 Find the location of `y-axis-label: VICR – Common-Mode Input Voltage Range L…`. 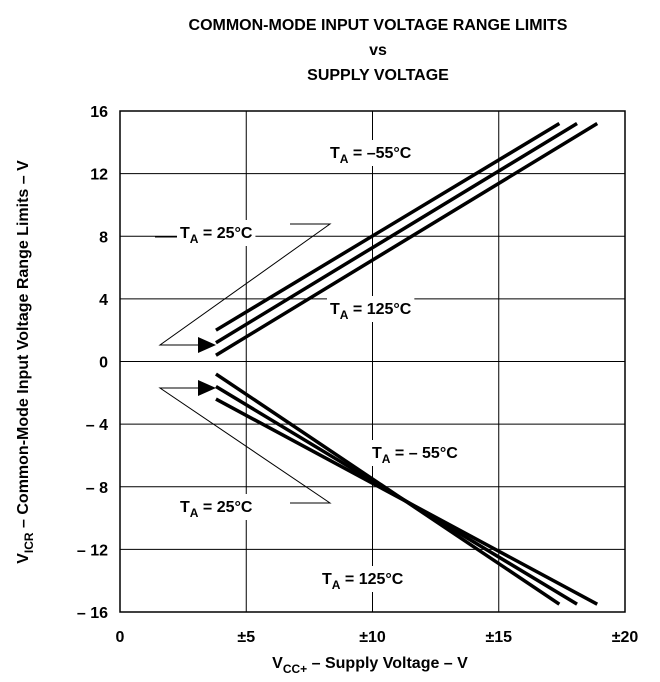

y-axis-label: VICR – Common-Mode Input Voltage Range L… is located at coordinates (25, 362).